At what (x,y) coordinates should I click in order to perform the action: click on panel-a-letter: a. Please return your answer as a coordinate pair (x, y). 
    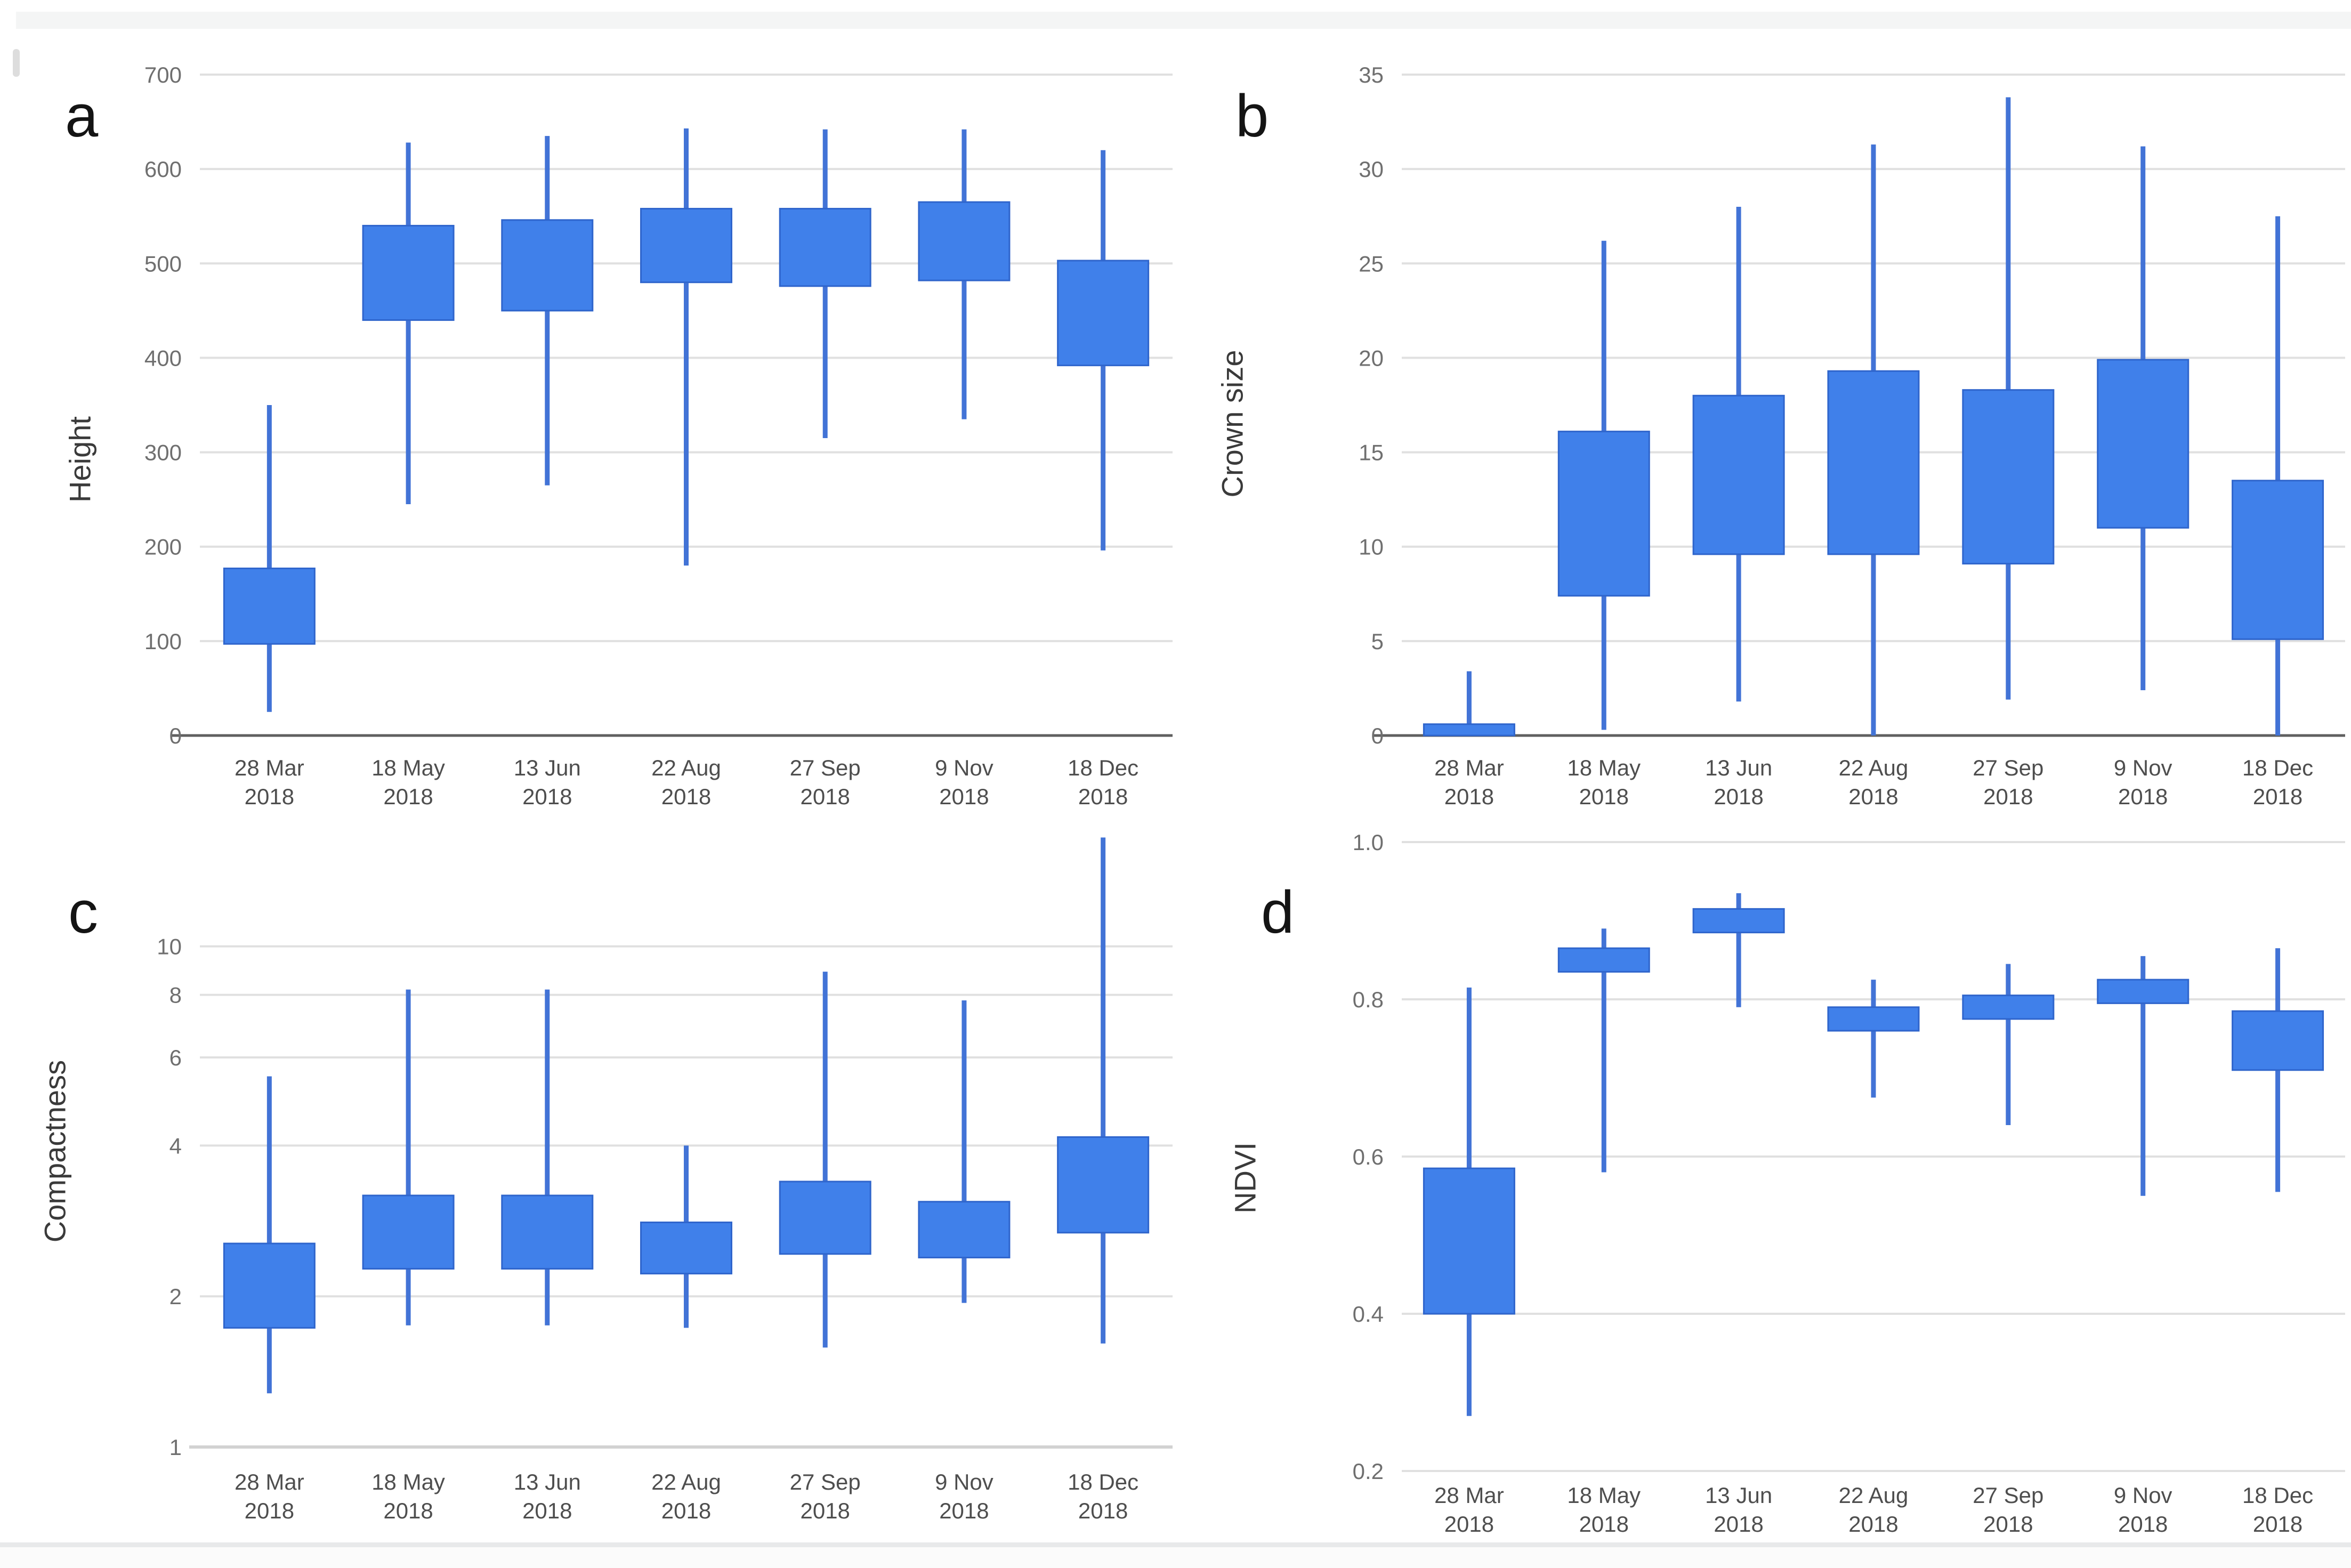
    Looking at the image, I should click on (82, 116).